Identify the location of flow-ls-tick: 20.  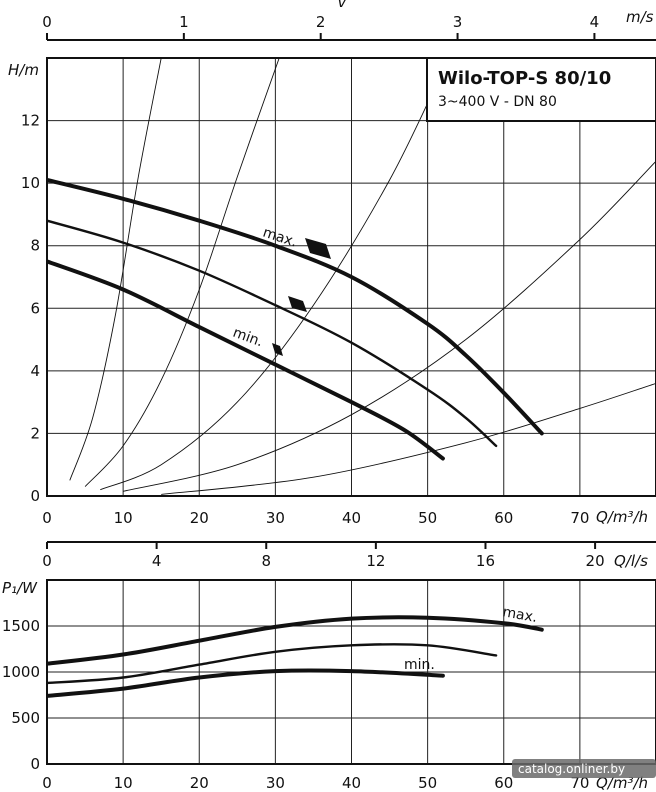
(595, 561).